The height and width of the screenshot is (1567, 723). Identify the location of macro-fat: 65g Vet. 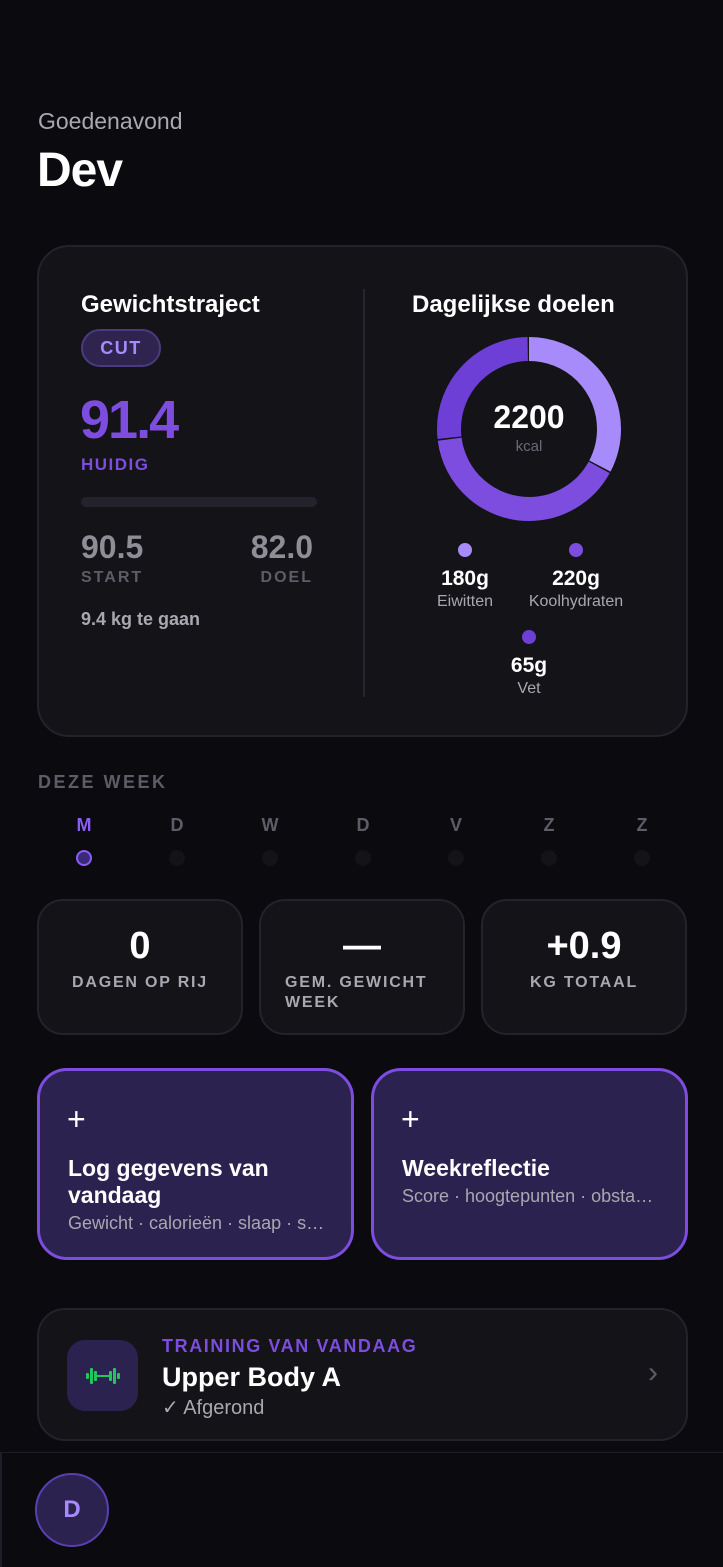
(529, 664).